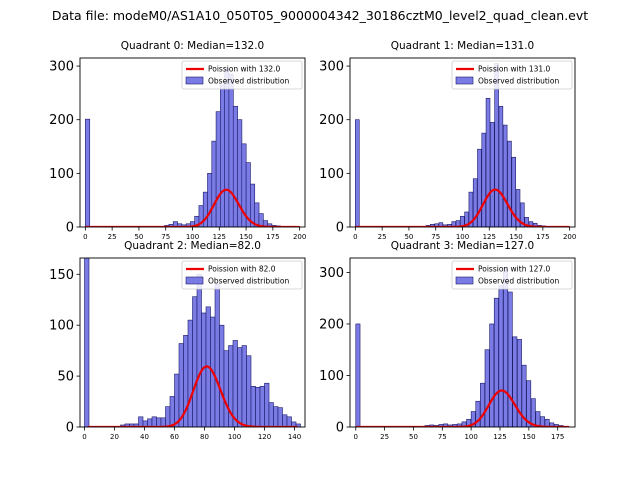  What do you see at coordinates (70, 228) in the screenshot?
I see `quadrant-0-ytick-label: 0` at bounding box center [70, 228].